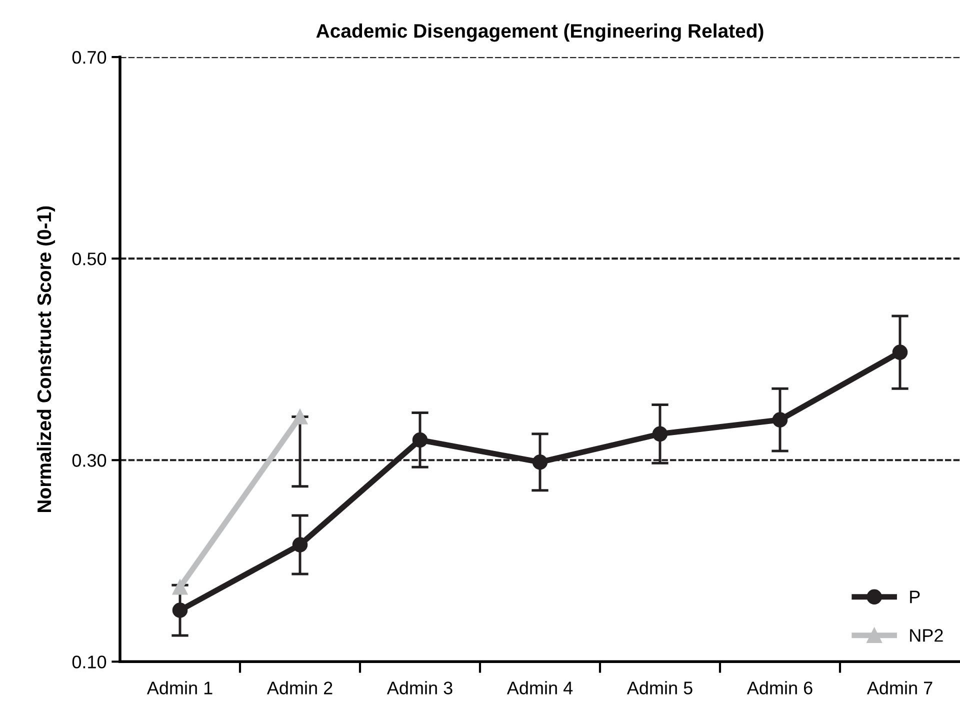 This screenshot has height=713, width=960. I want to click on y-axis-title: Normalized Construct Score (0-1), so click(45, 359).